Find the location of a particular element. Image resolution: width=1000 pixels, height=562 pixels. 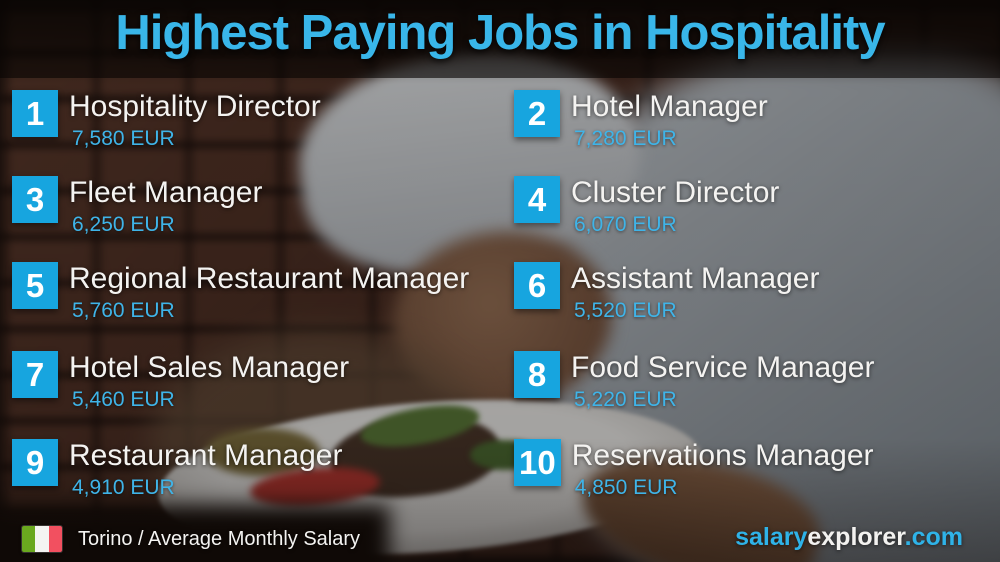

job-item-4: 4 Cluster Director 6,070 EUR is located at coordinates (646, 206).